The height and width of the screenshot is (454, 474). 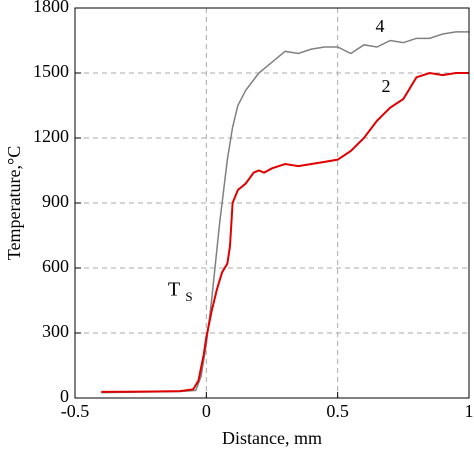 What do you see at coordinates (55, 201) in the screenshot?
I see `y-tick-label: 900` at bounding box center [55, 201].